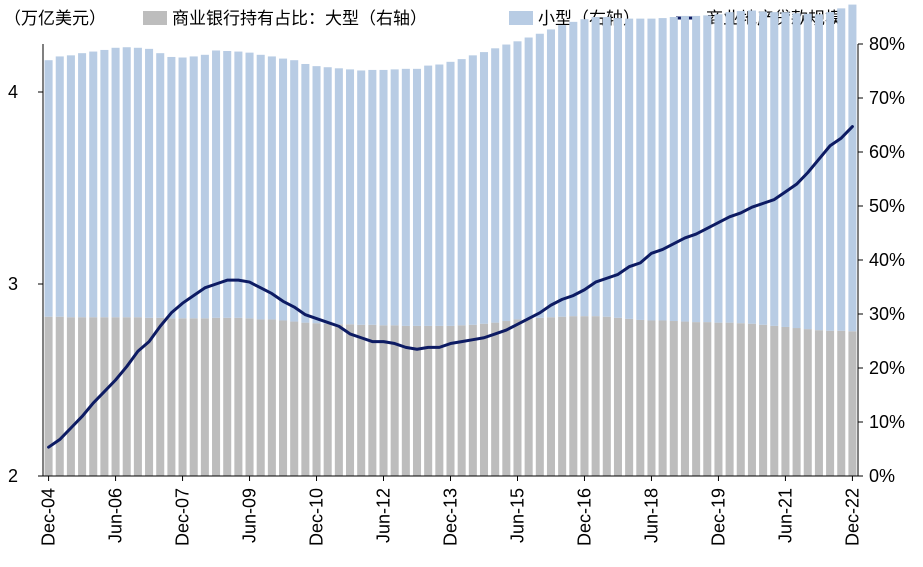  Describe the element at coordinates (451, 517) in the screenshot. I see `x-tick-label: Dec-13` at that location.